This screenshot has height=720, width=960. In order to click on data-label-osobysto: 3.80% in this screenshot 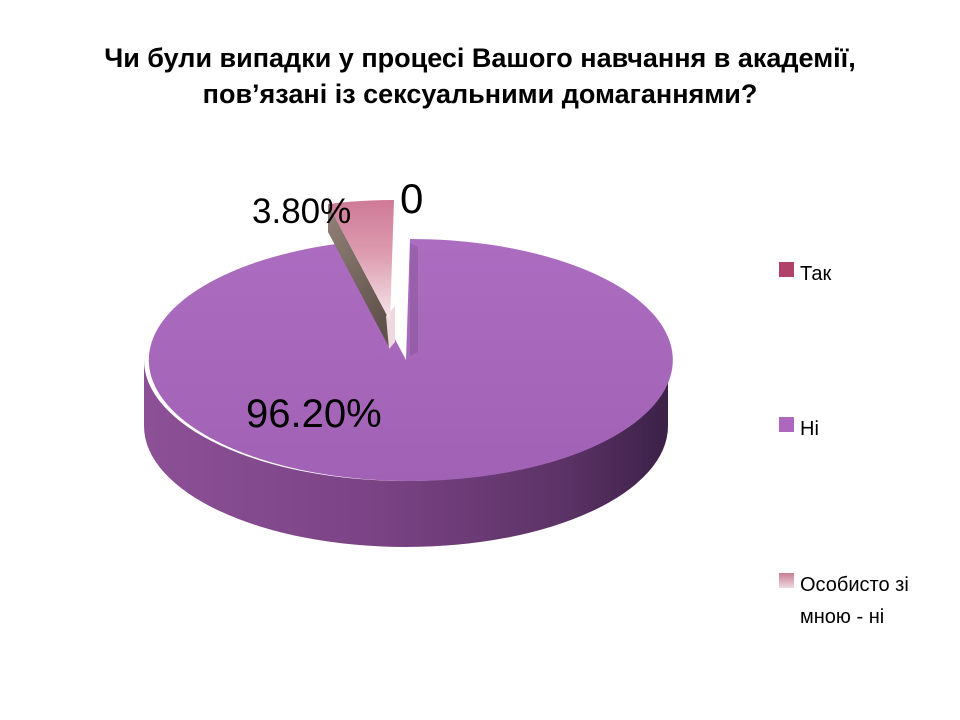, I will do `click(302, 211)`.